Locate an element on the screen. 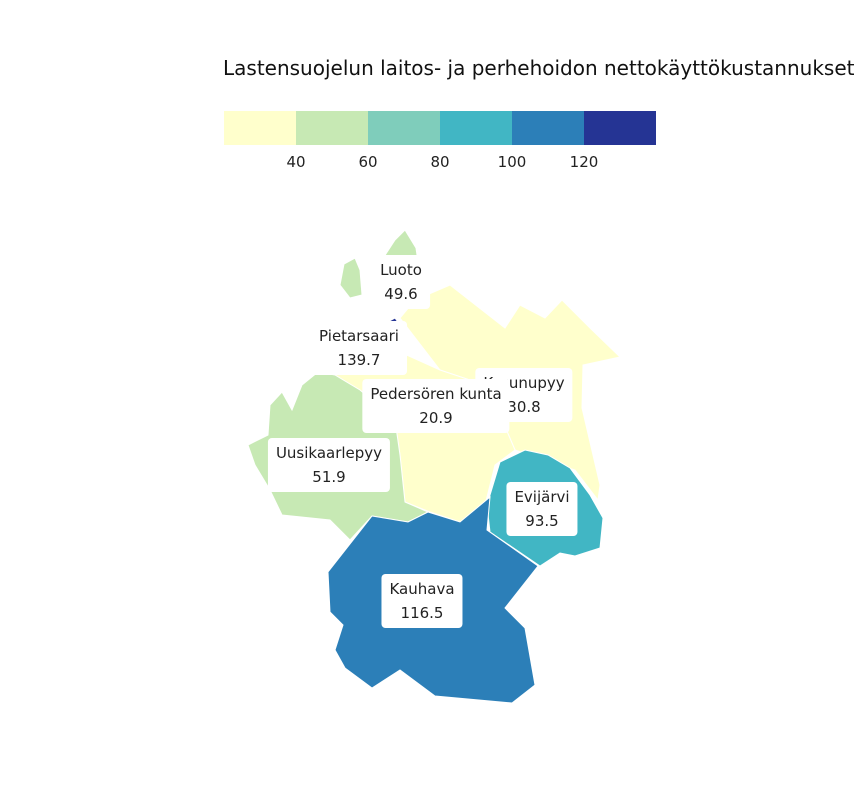  region-name: Pedersören kunta is located at coordinates (436, 394).